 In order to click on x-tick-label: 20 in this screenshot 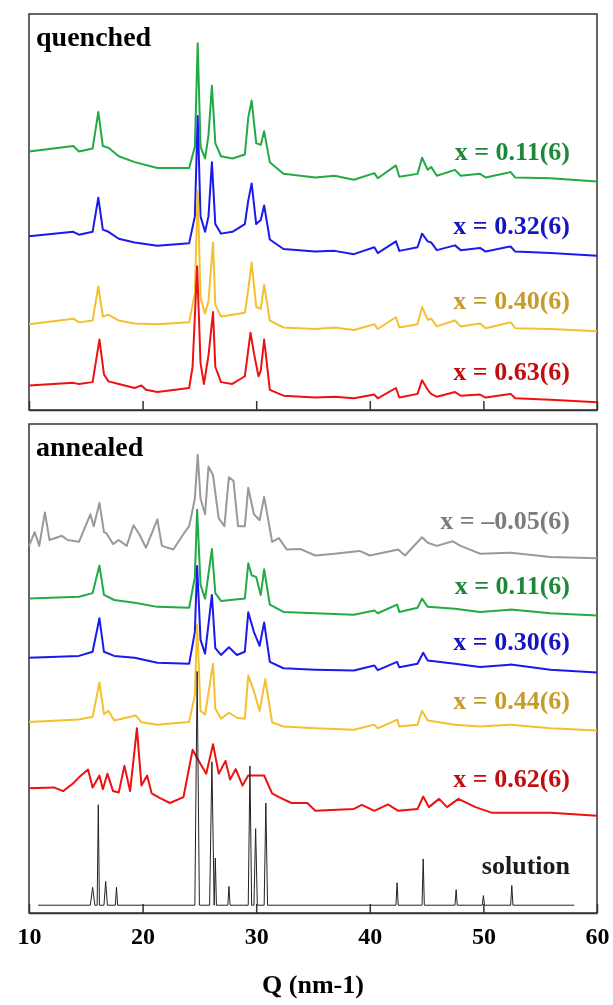, I will do `click(143, 936)`.